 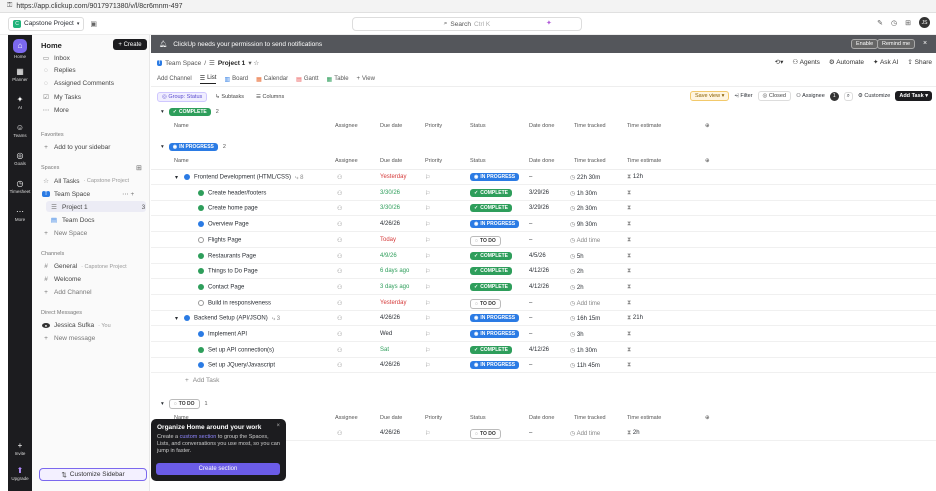 I want to click on task-name: Backend Setup (API/JSON) ⤷ 3, so click(x=232, y=319).